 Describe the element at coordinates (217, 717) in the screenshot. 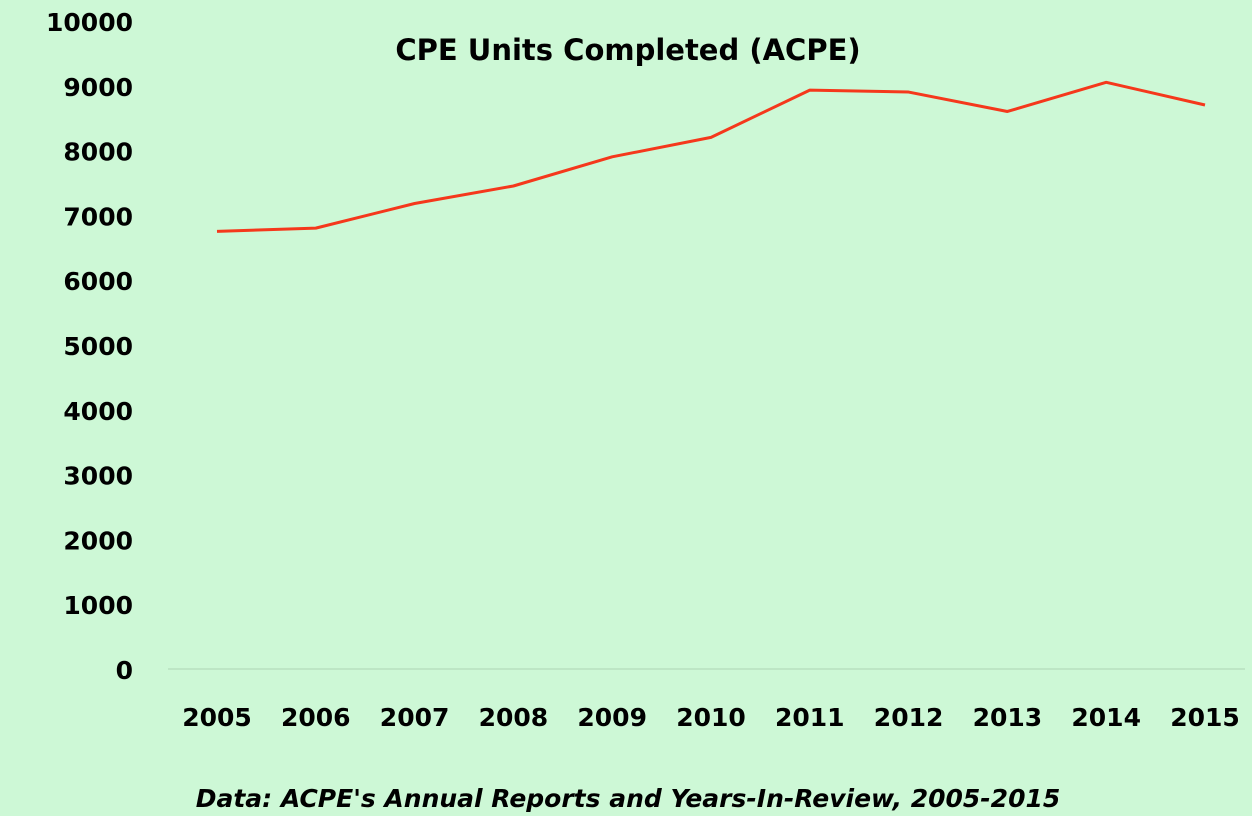

I see `x-tick-label: 2005` at that location.